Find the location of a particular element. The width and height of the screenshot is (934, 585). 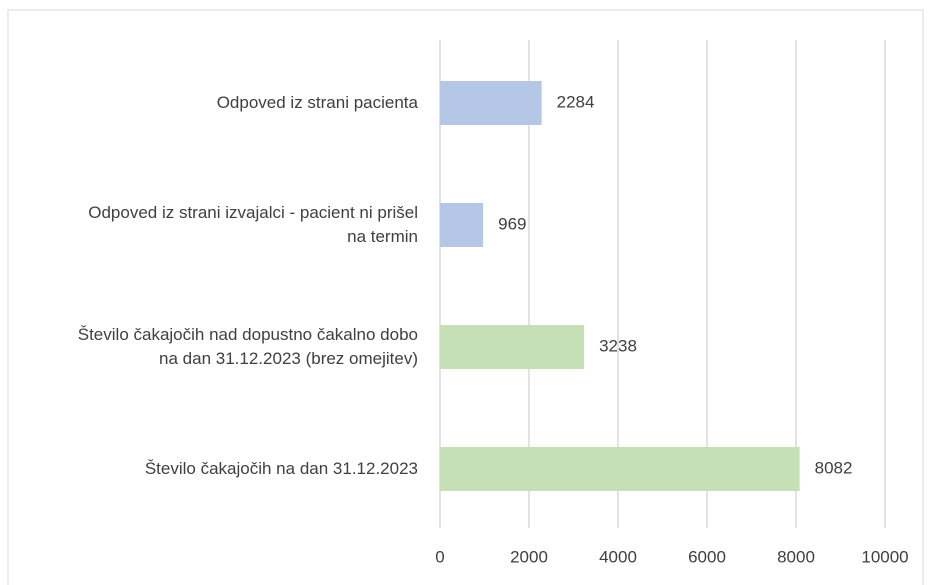

data-label: 3238 is located at coordinates (618, 345).